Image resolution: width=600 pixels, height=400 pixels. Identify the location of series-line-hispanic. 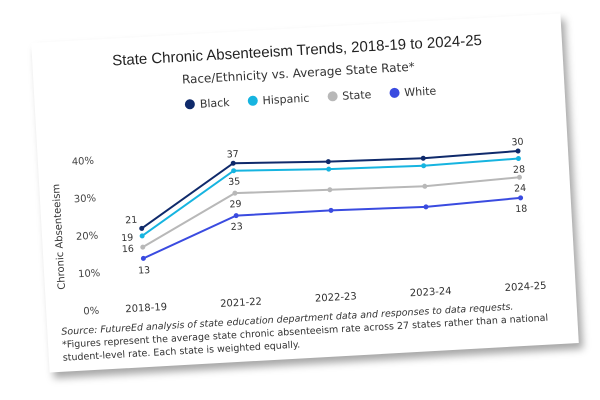
(330, 197).